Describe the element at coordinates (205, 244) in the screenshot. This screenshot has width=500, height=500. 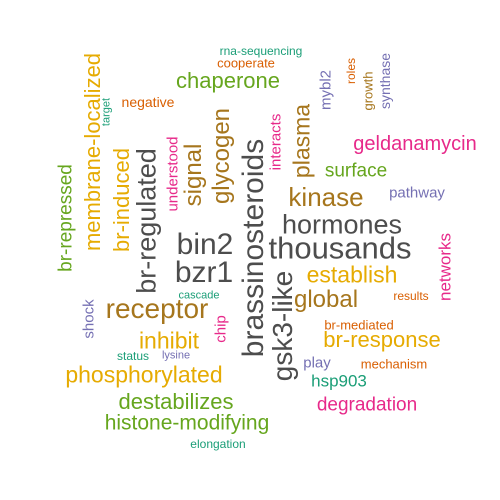
I see `word-bin2: bin2` at that location.